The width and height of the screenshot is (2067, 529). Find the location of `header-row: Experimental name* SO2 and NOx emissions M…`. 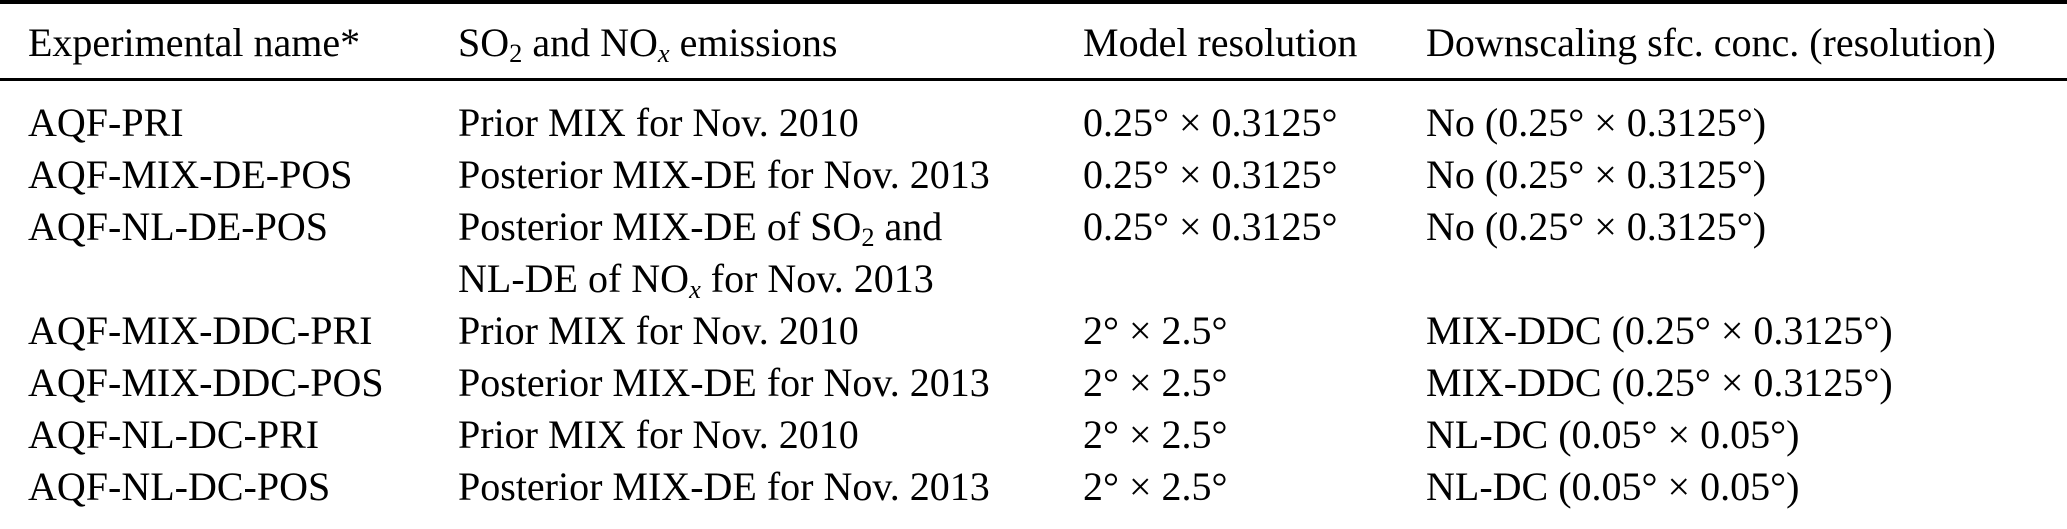

header-row: Experimental name* SO2 and NOx emissions M… is located at coordinates (1033, 41).